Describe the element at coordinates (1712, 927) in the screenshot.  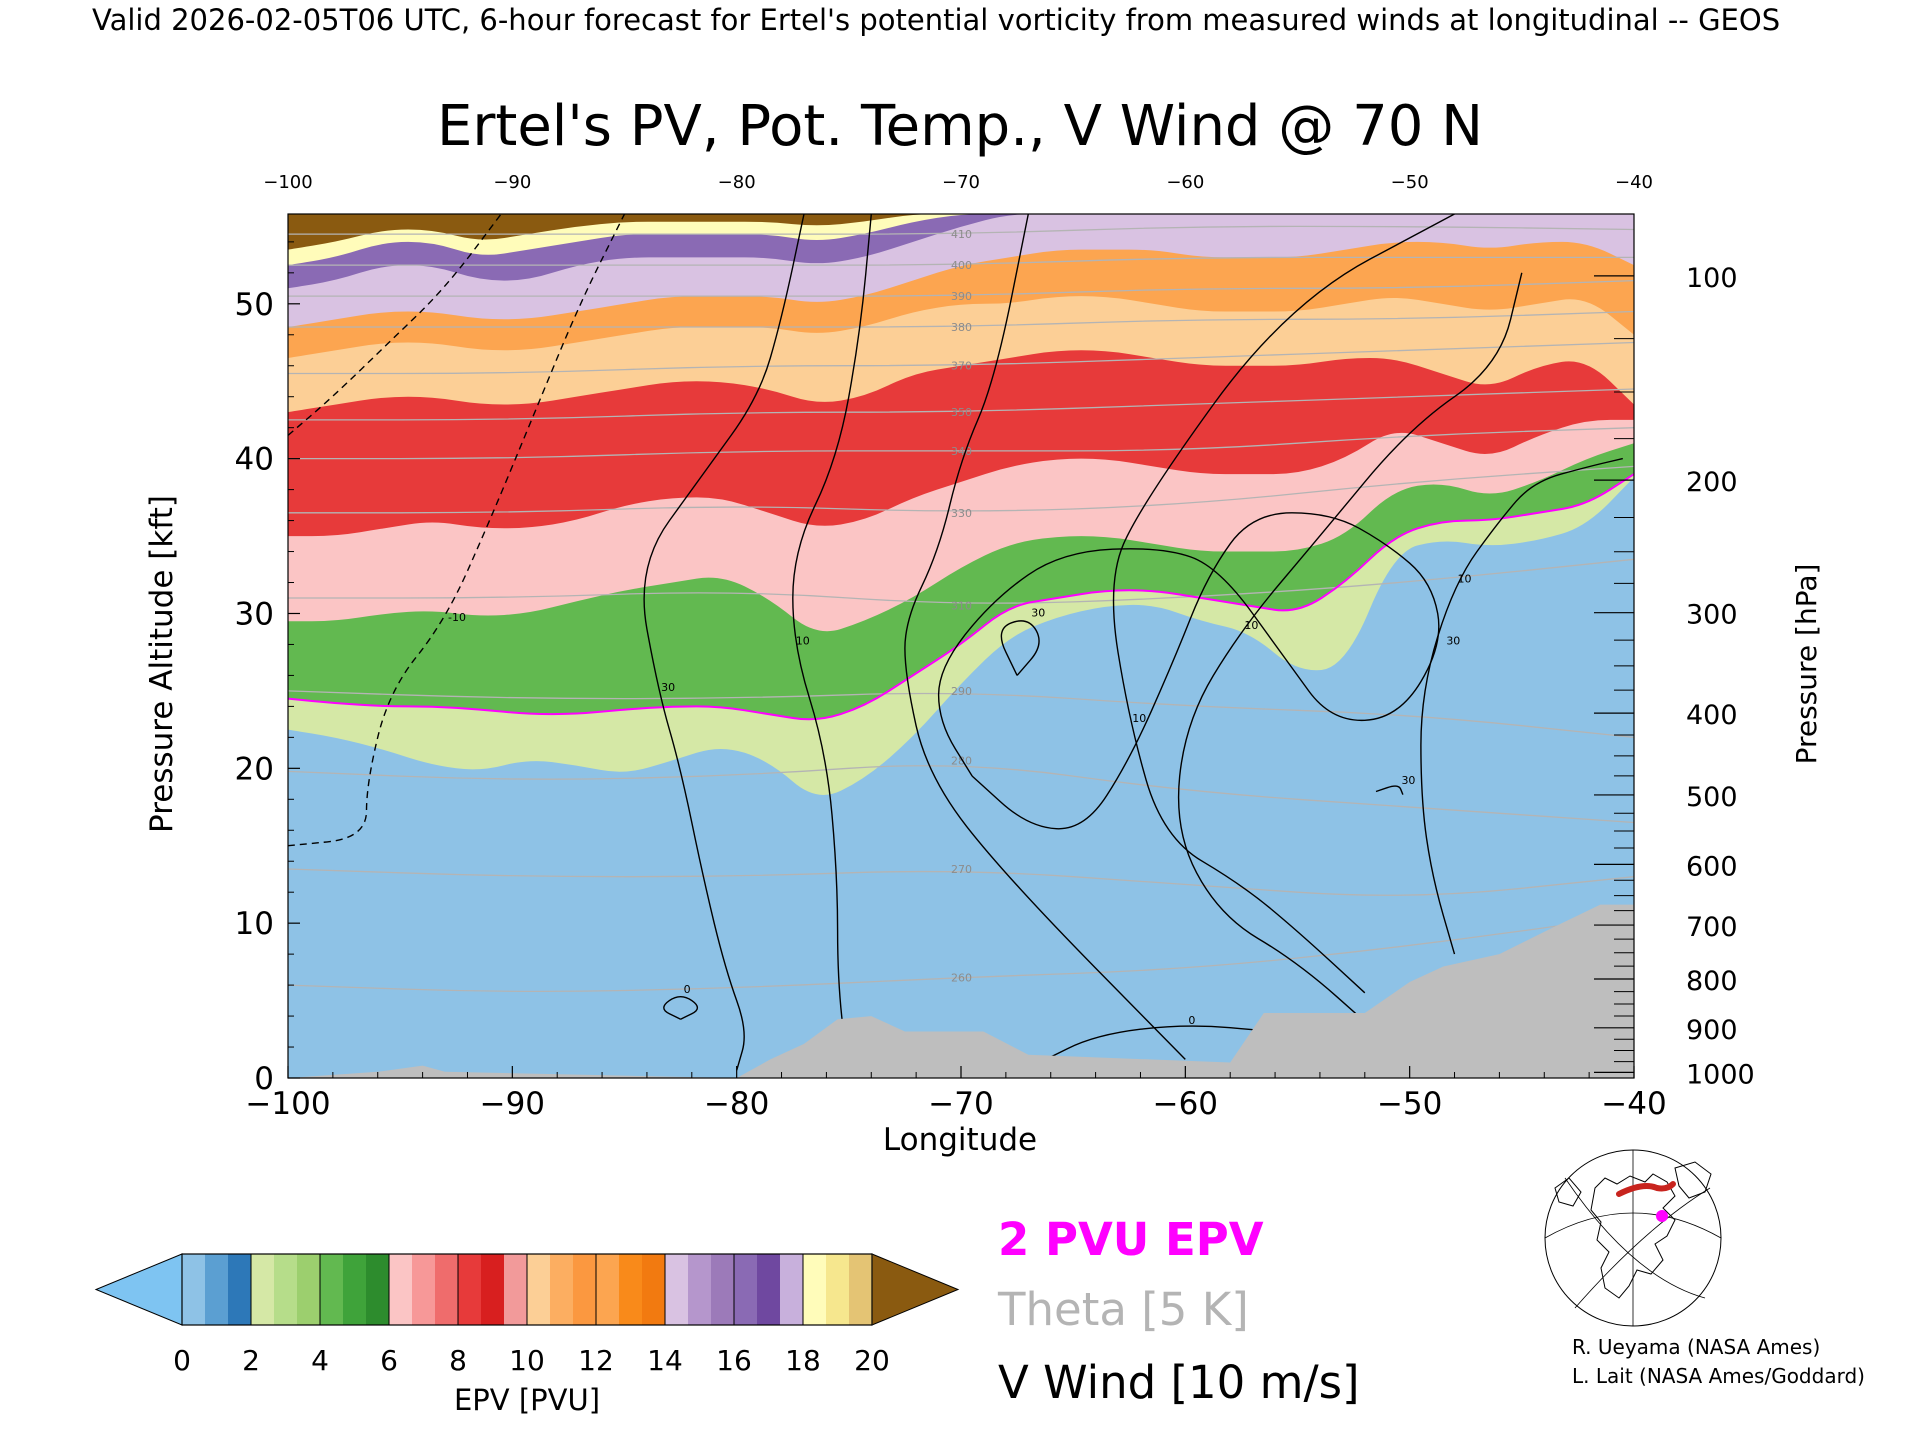
I see `right-tick-label-700: 700` at that location.